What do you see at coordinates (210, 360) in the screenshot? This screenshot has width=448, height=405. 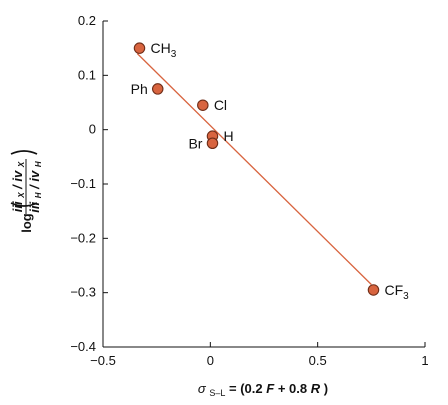 I see `x-tick-label: 0` at bounding box center [210, 360].